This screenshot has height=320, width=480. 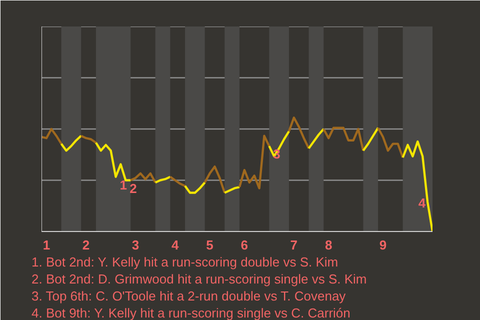 What do you see at coordinates (189, 296) in the screenshot?
I see `text: 3. Top 6th: C. O'Toole hit a 2-run double vs T. Covenay` at bounding box center [189, 296].